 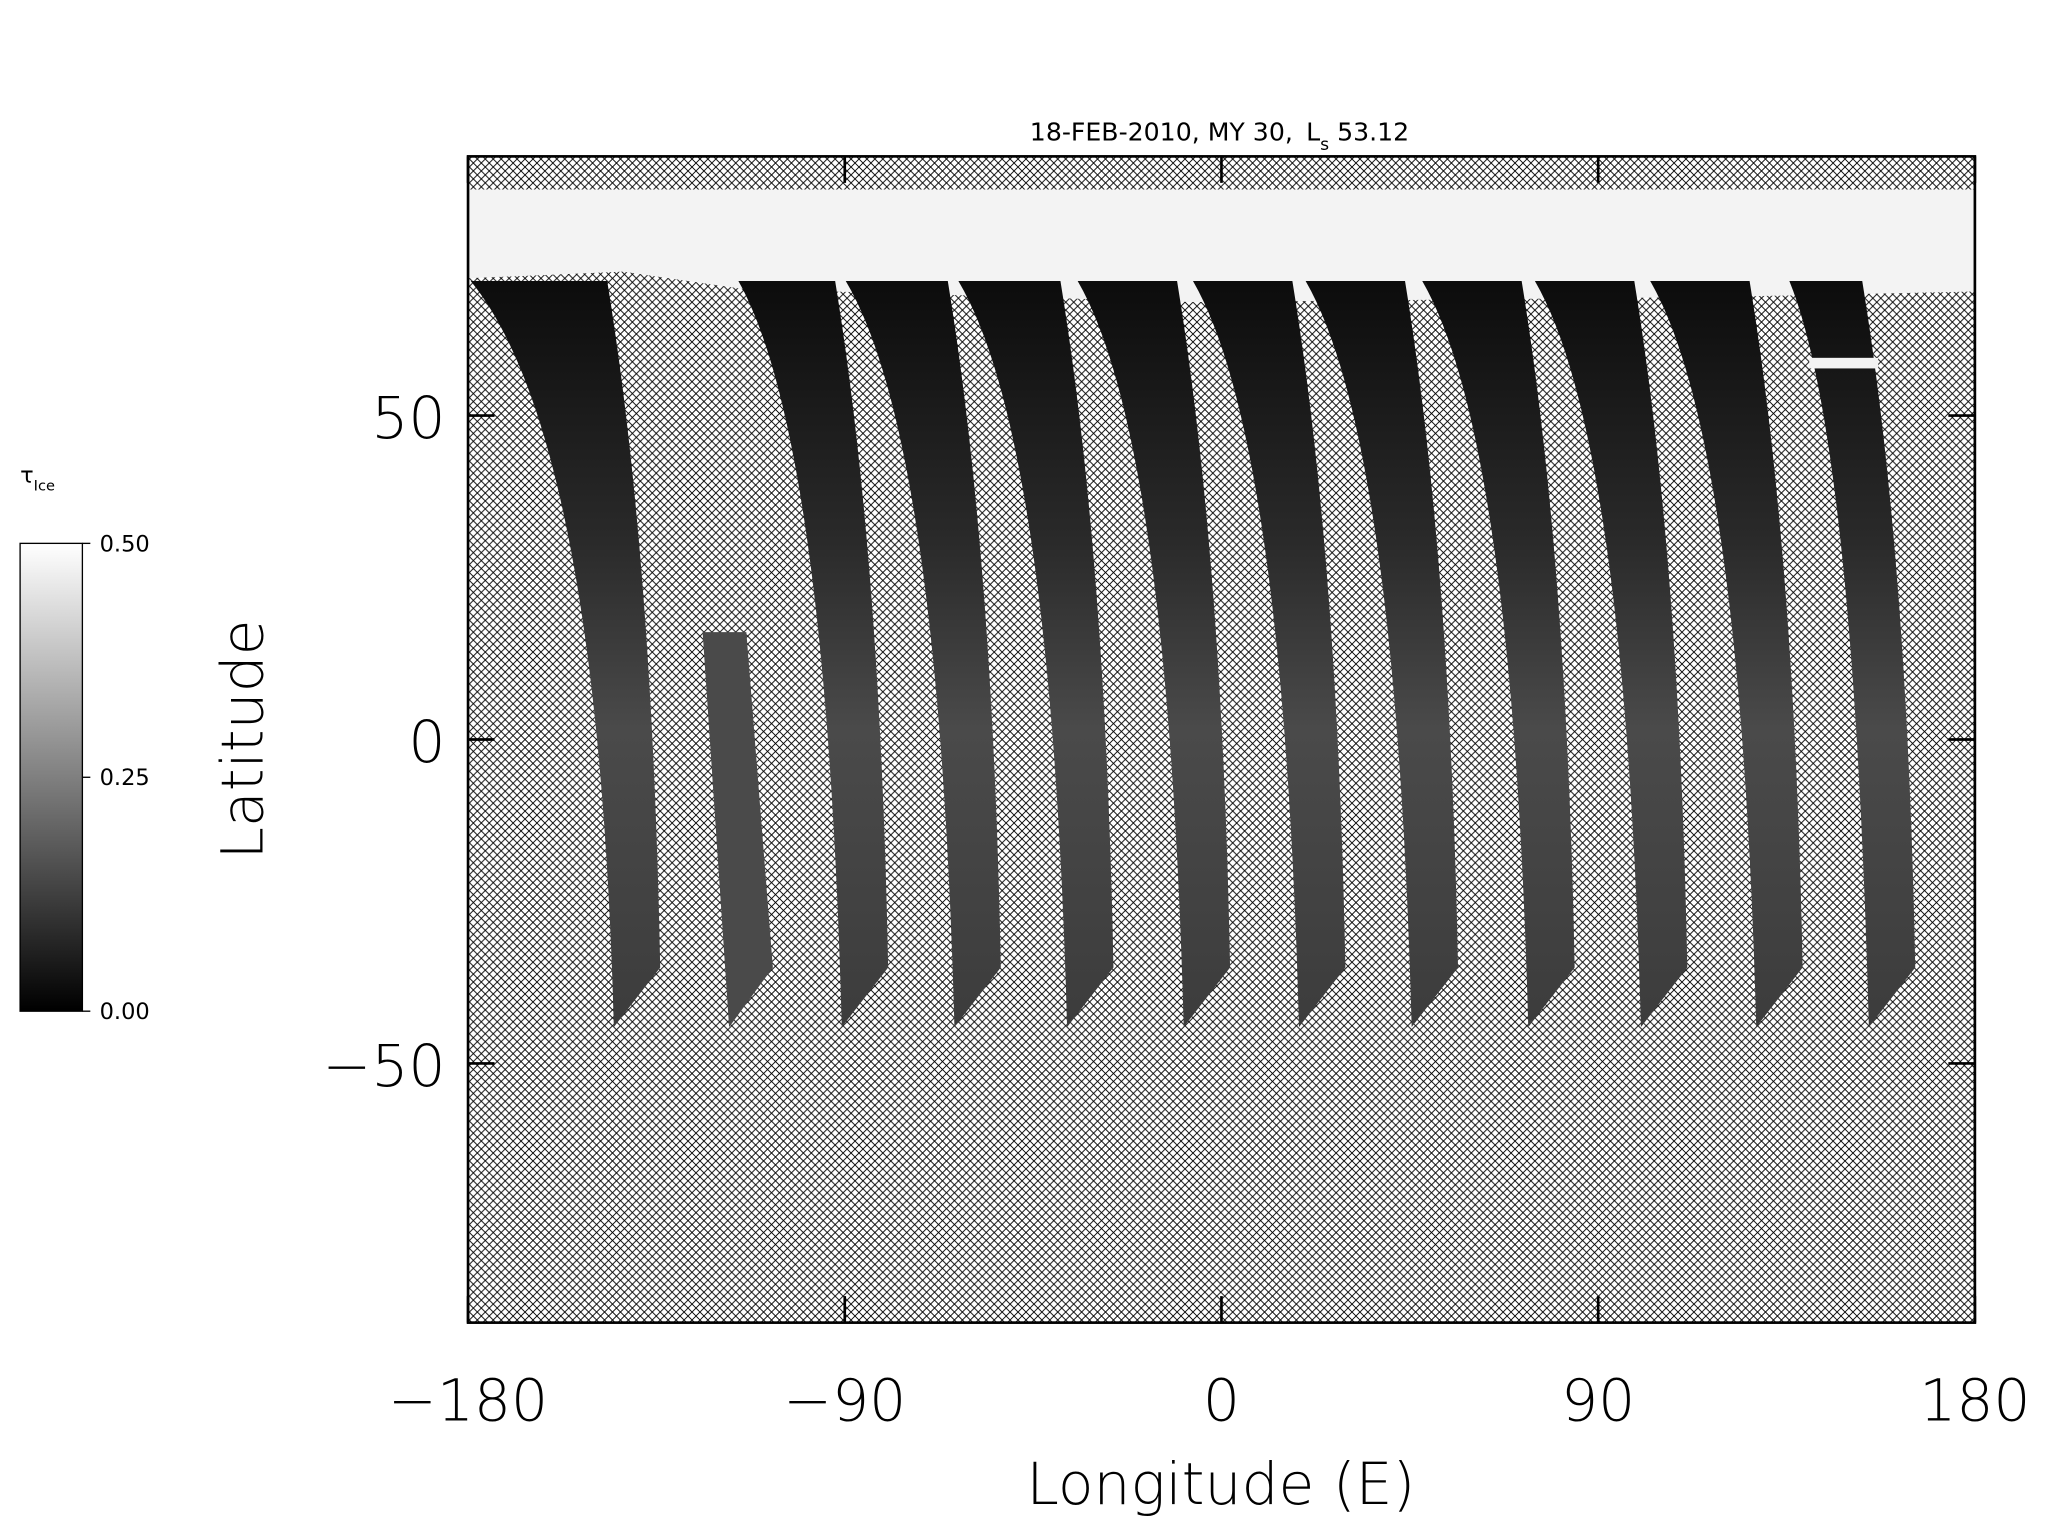 What do you see at coordinates (125, 1012) in the screenshot?
I see `colorbar-tick-label: 0.00` at bounding box center [125, 1012].